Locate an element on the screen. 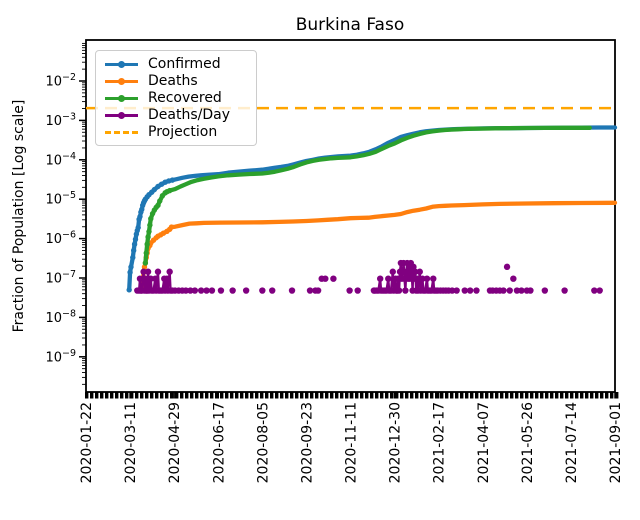  x-tick-label: 2020-06-17 is located at coordinates (219, 442).